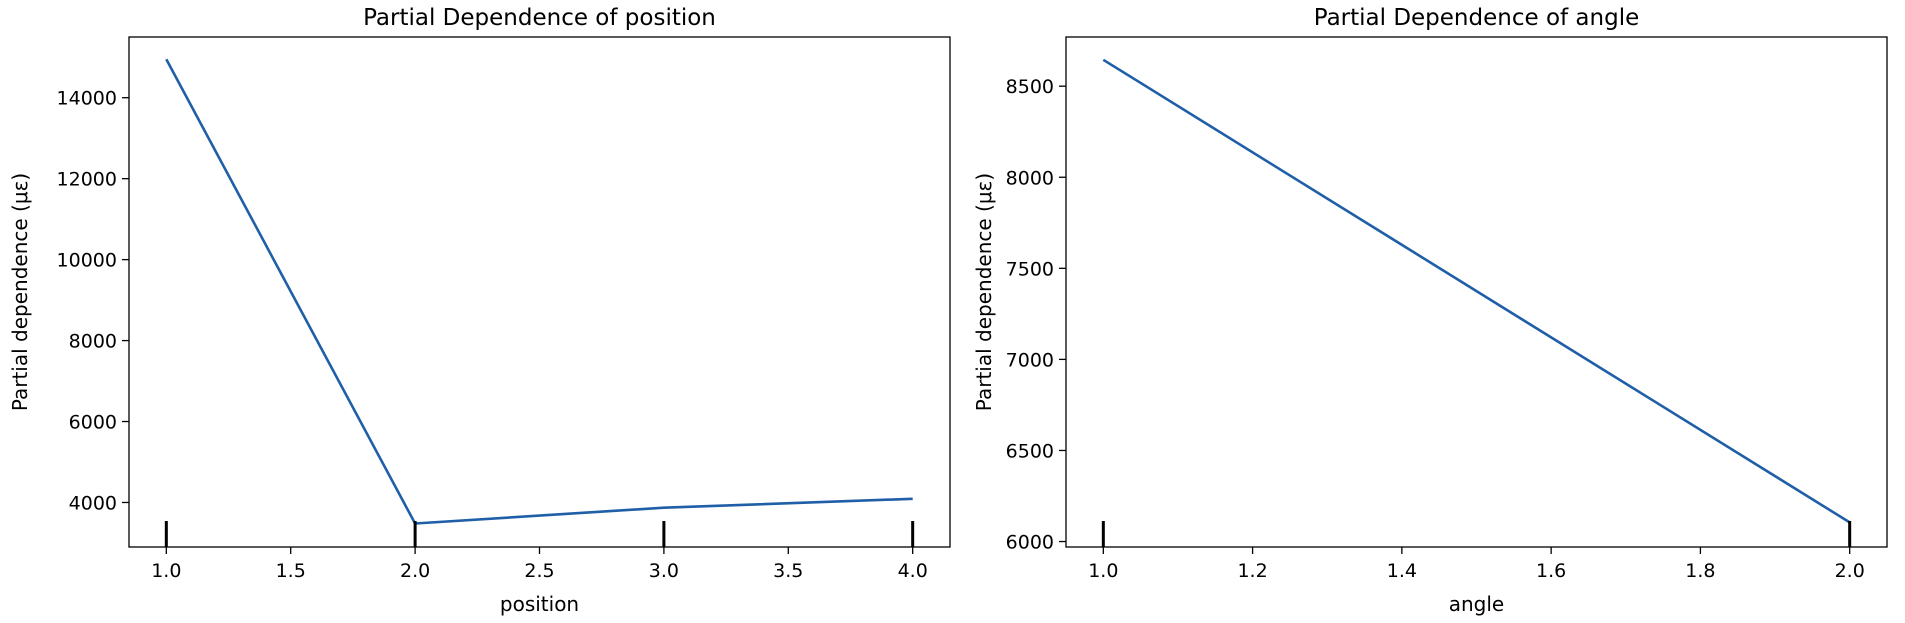 The width and height of the screenshot is (1905, 623). I want to click on x-tick-label: 1.8, so click(1700, 571).